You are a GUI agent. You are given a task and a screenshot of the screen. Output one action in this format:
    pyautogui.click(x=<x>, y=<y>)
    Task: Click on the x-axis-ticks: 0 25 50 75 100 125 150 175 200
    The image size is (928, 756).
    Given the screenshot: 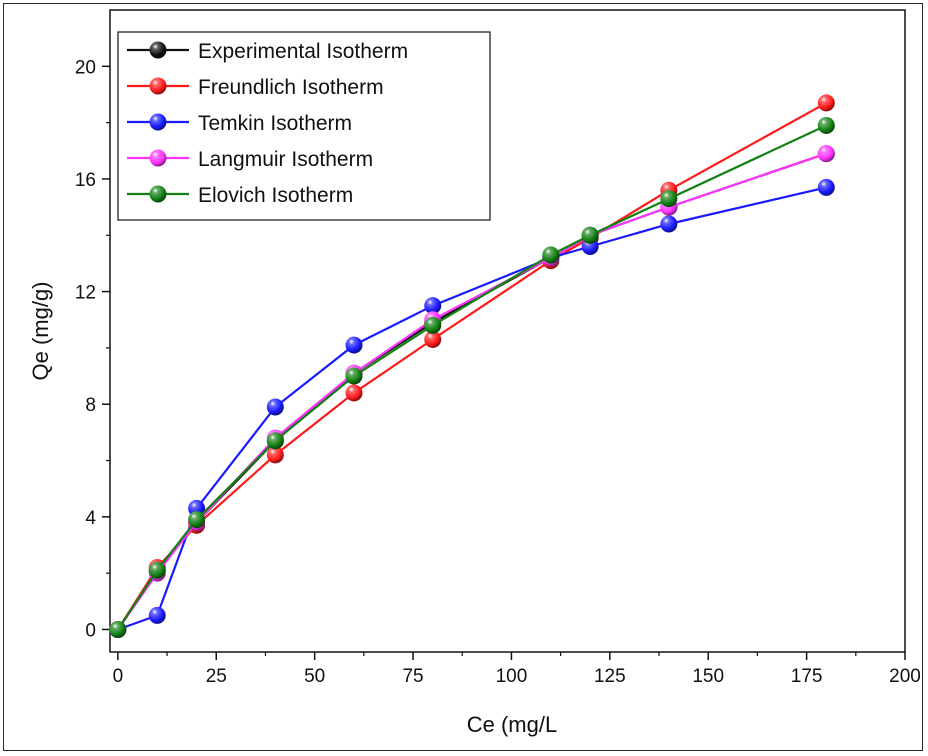 What is the action you would take?
    pyautogui.click(x=517, y=669)
    